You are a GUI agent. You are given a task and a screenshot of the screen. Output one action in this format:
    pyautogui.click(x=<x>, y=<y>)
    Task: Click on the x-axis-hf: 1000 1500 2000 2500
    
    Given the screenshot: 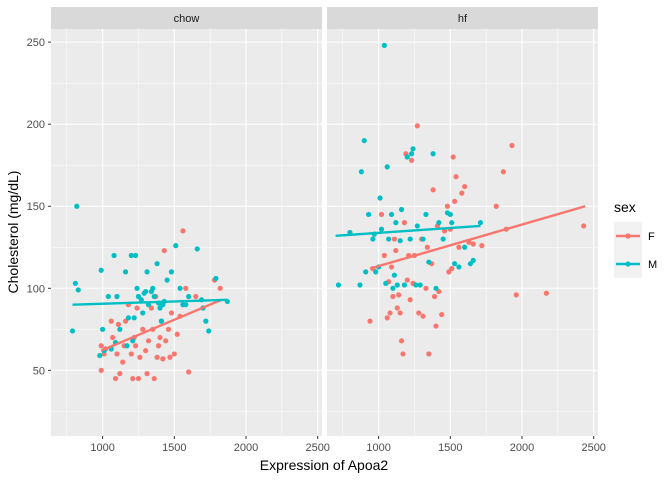 What is the action you would take?
    pyautogui.click(x=486, y=445)
    